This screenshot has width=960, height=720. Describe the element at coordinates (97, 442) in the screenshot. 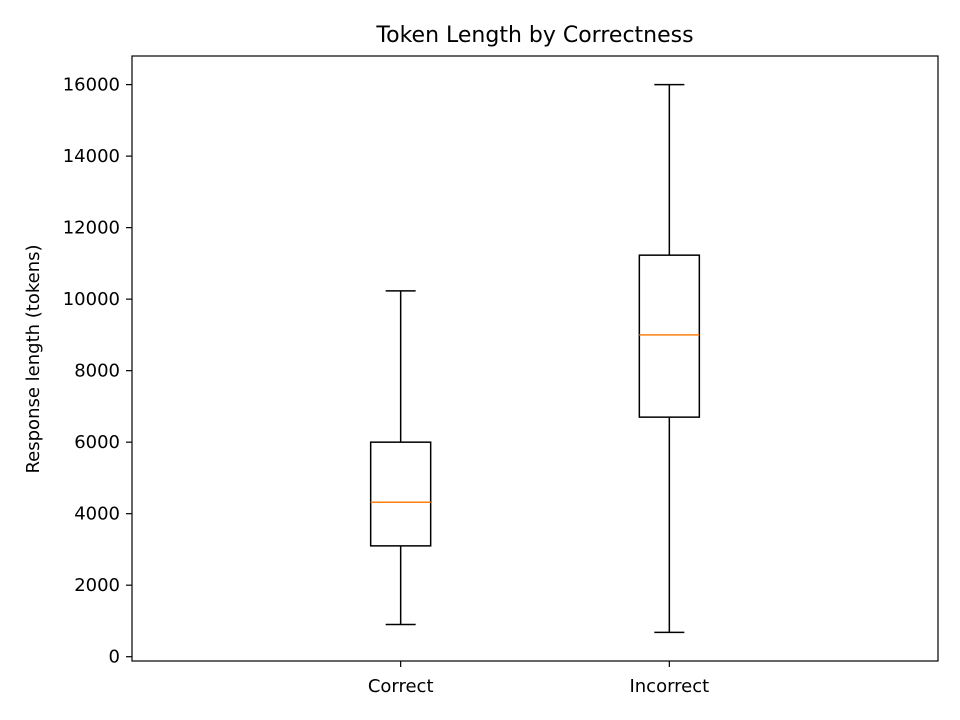

I see `y-tick-label: 6000` at that location.